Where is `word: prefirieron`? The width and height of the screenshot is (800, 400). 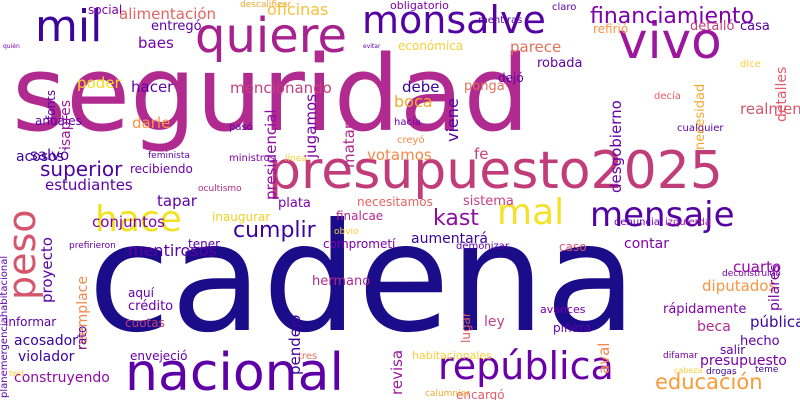
word: prefirieron is located at coordinates (92, 246).